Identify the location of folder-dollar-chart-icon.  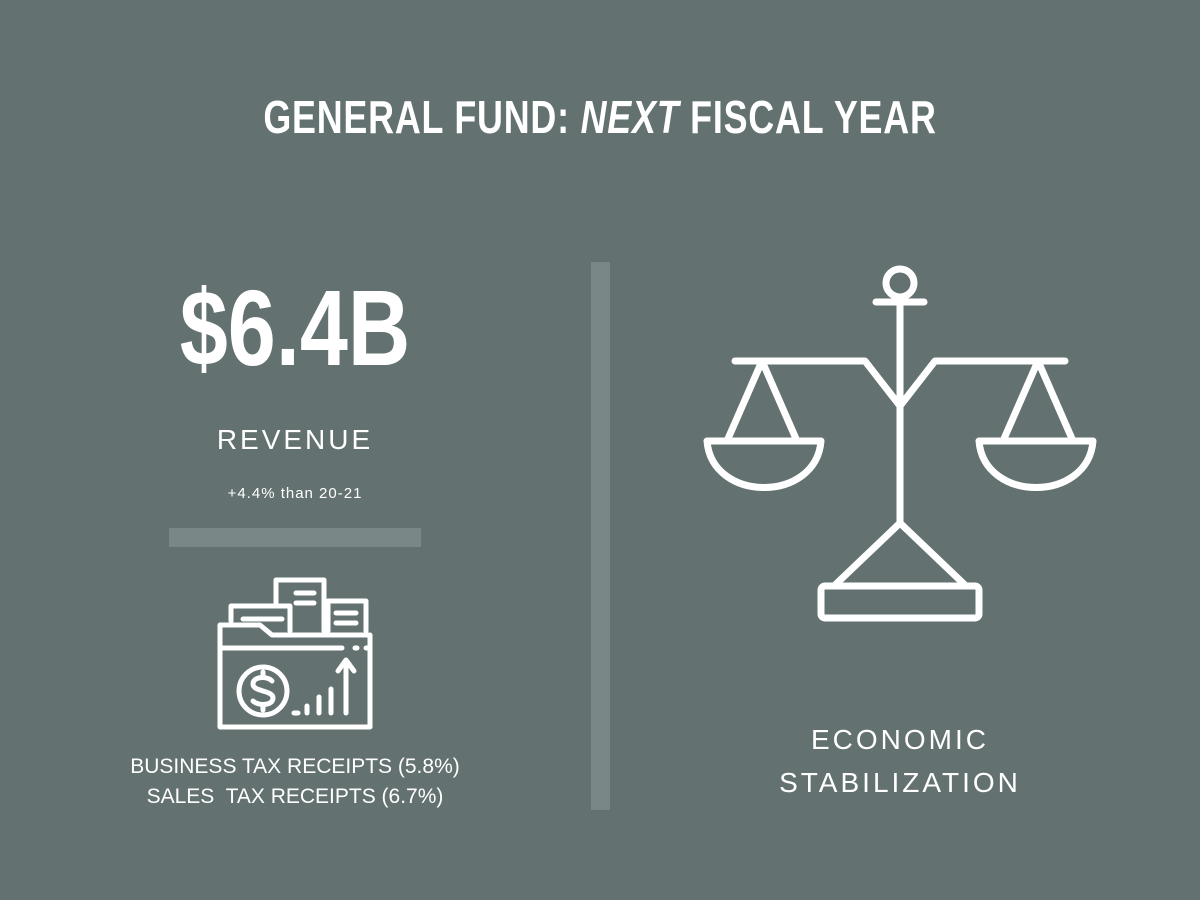
(295, 653).